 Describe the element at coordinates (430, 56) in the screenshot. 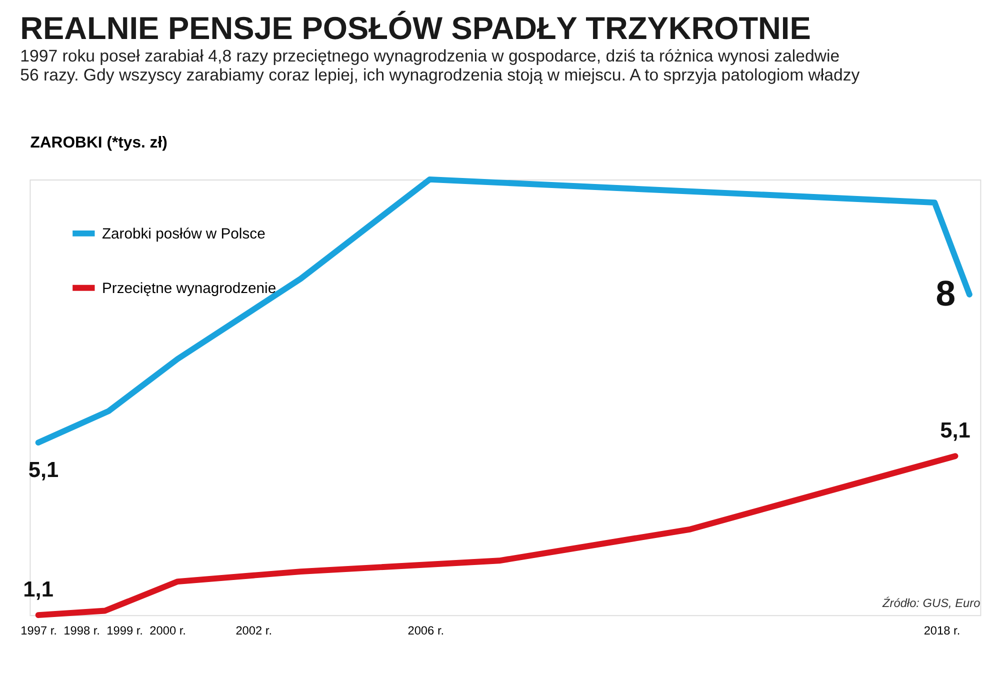

I see `text: 1997 roku poseł zarabiał 4,8 razy przeciętnego wynagrodzenia w gospodarce, dziś ta różnica wynosi zaledwie` at that location.